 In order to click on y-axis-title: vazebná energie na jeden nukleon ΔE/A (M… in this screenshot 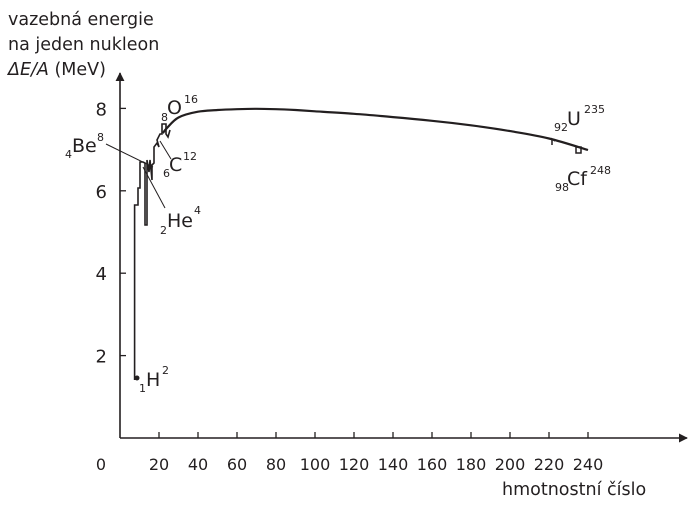, I will do `click(83, 45)`.